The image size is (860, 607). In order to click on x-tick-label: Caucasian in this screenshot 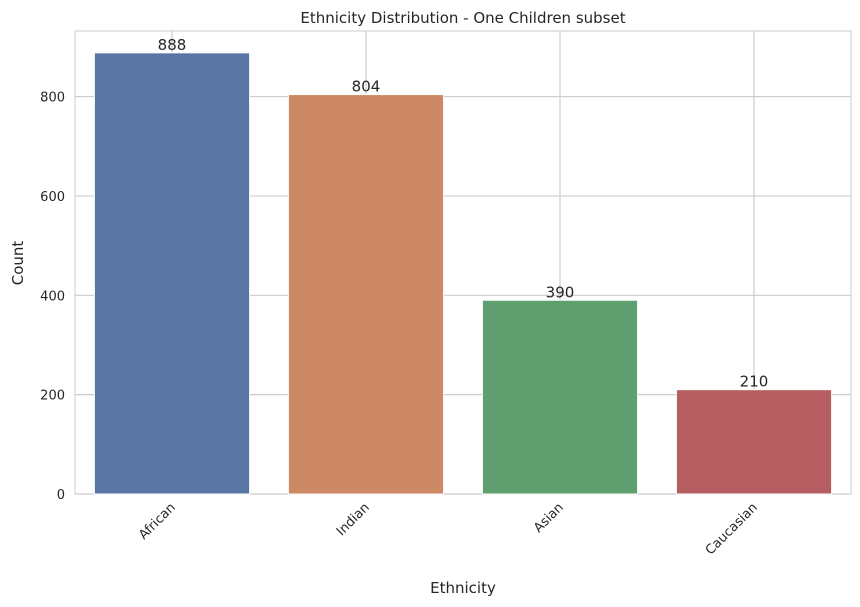, I will do `click(732, 529)`.